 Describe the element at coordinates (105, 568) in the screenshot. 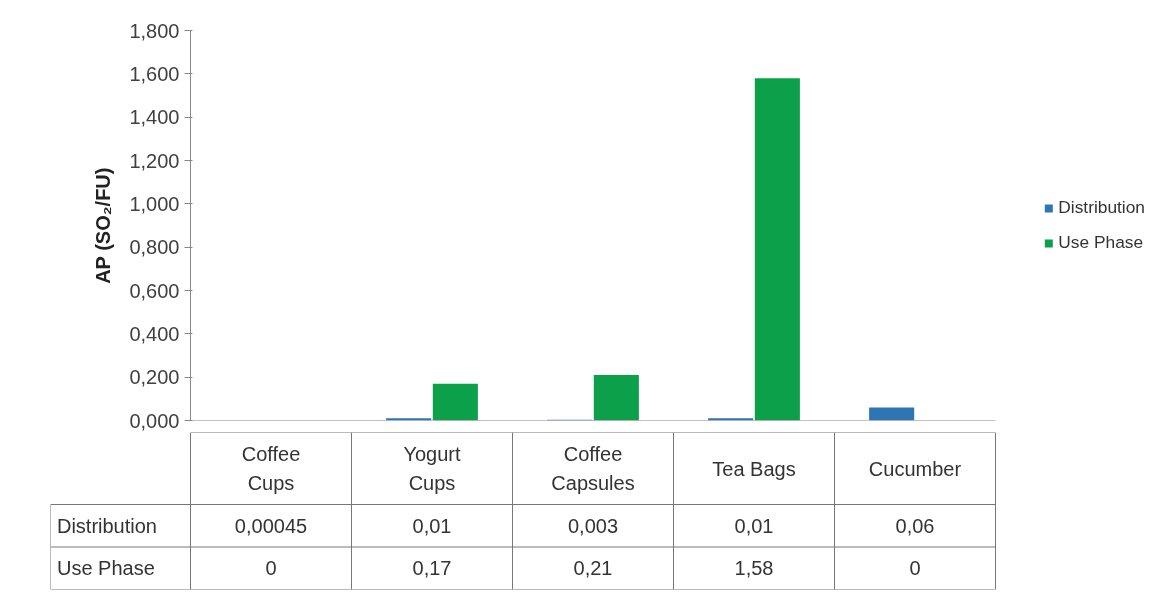

I see `text: Use Phase` at that location.